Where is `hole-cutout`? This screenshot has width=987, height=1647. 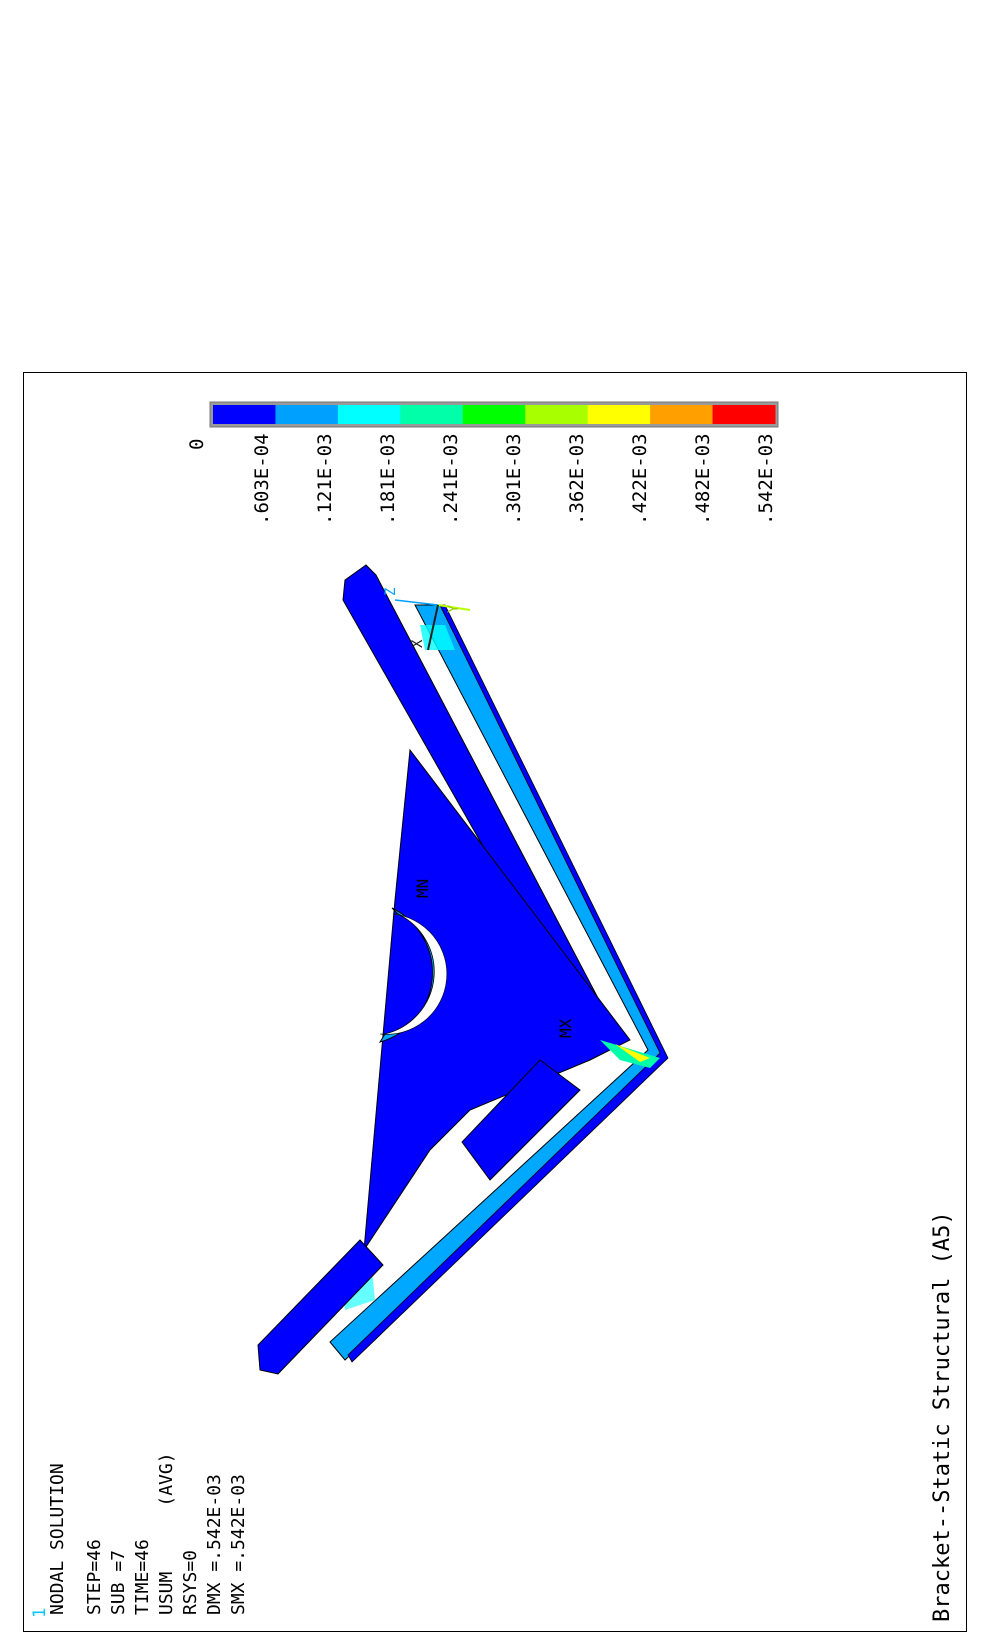
hole-cutout is located at coordinates (413, 974).